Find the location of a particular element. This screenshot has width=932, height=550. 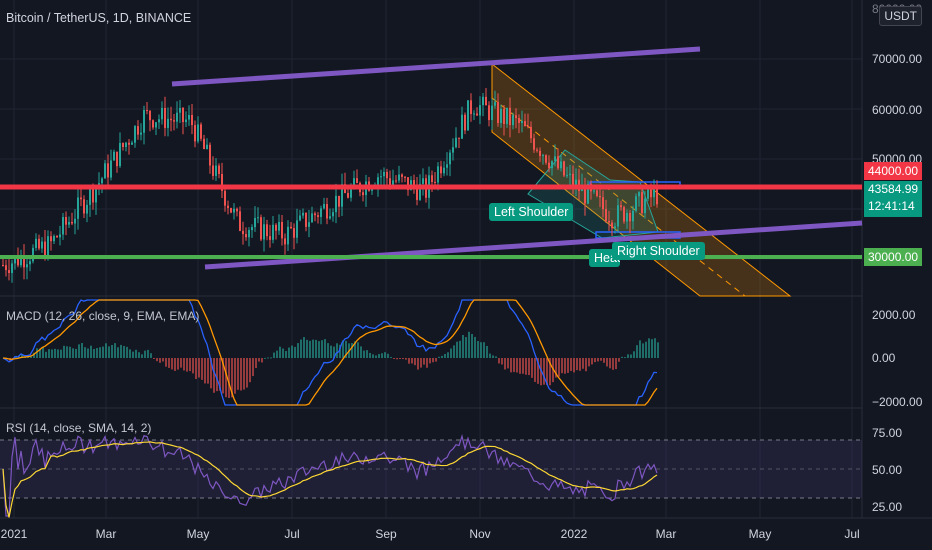

last-price-label: 43584.99 12:41:14 is located at coordinates (893, 199).